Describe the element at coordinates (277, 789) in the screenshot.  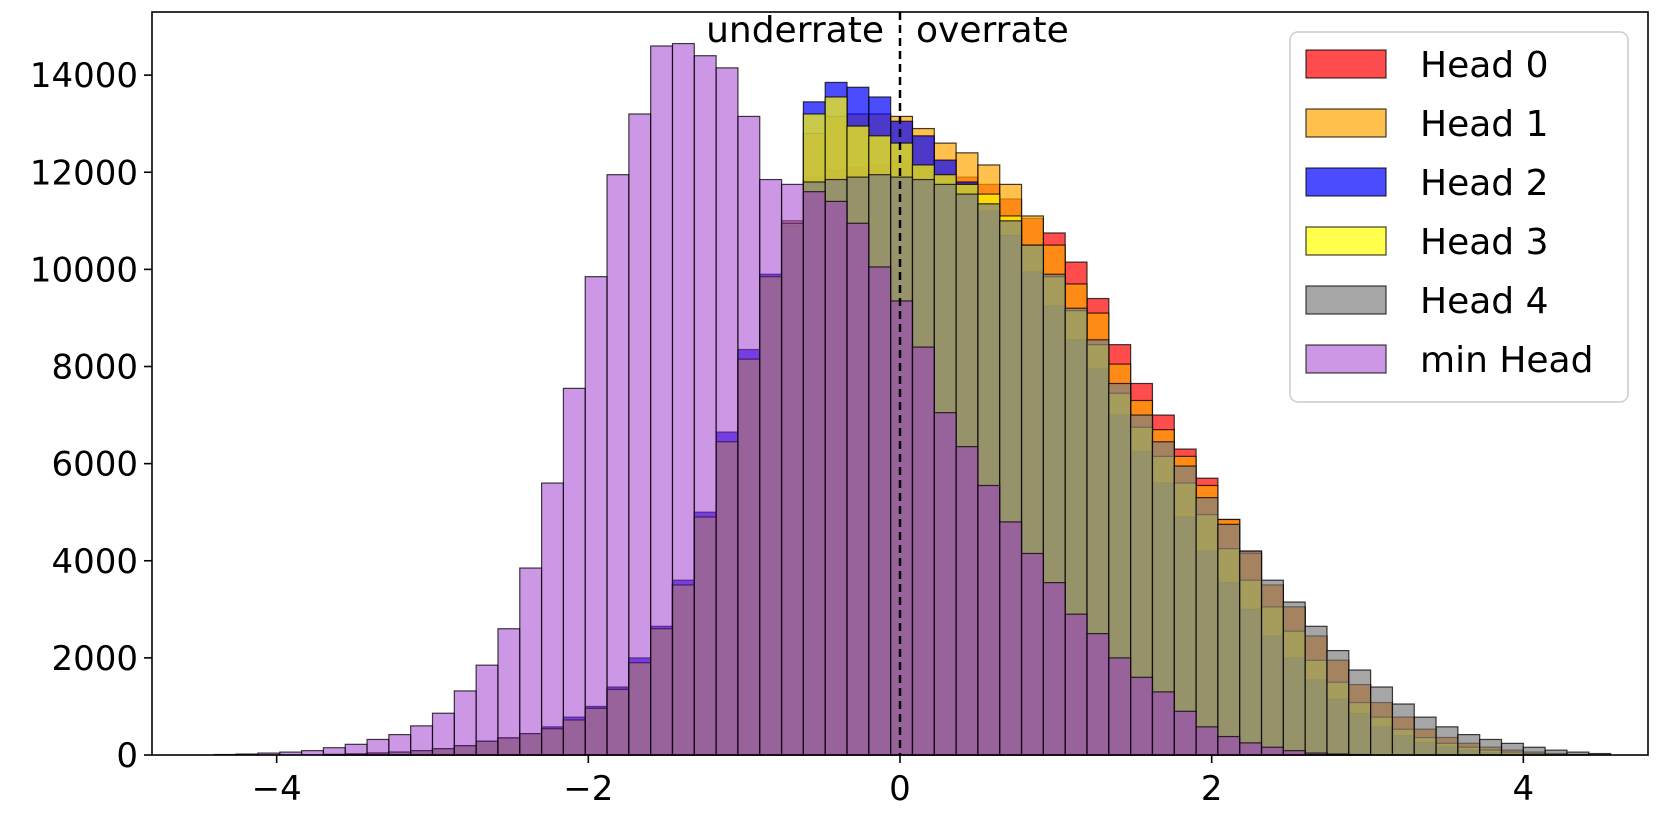
I see `x-tick-label: −4` at that location.